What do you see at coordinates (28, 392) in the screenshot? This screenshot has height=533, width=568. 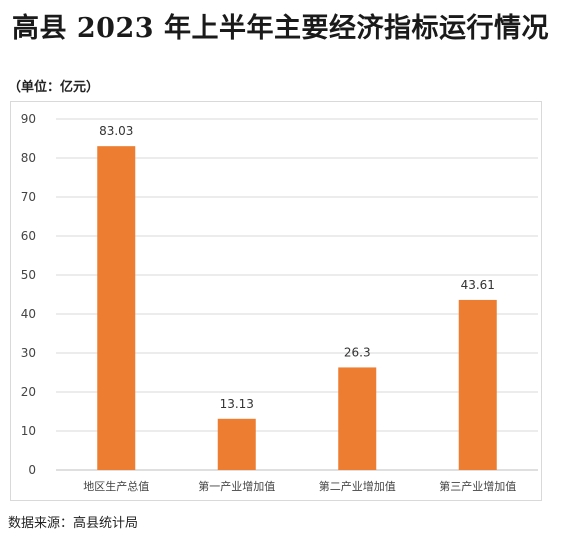 I see `y-tick-label: 20` at bounding box center [28, 392].